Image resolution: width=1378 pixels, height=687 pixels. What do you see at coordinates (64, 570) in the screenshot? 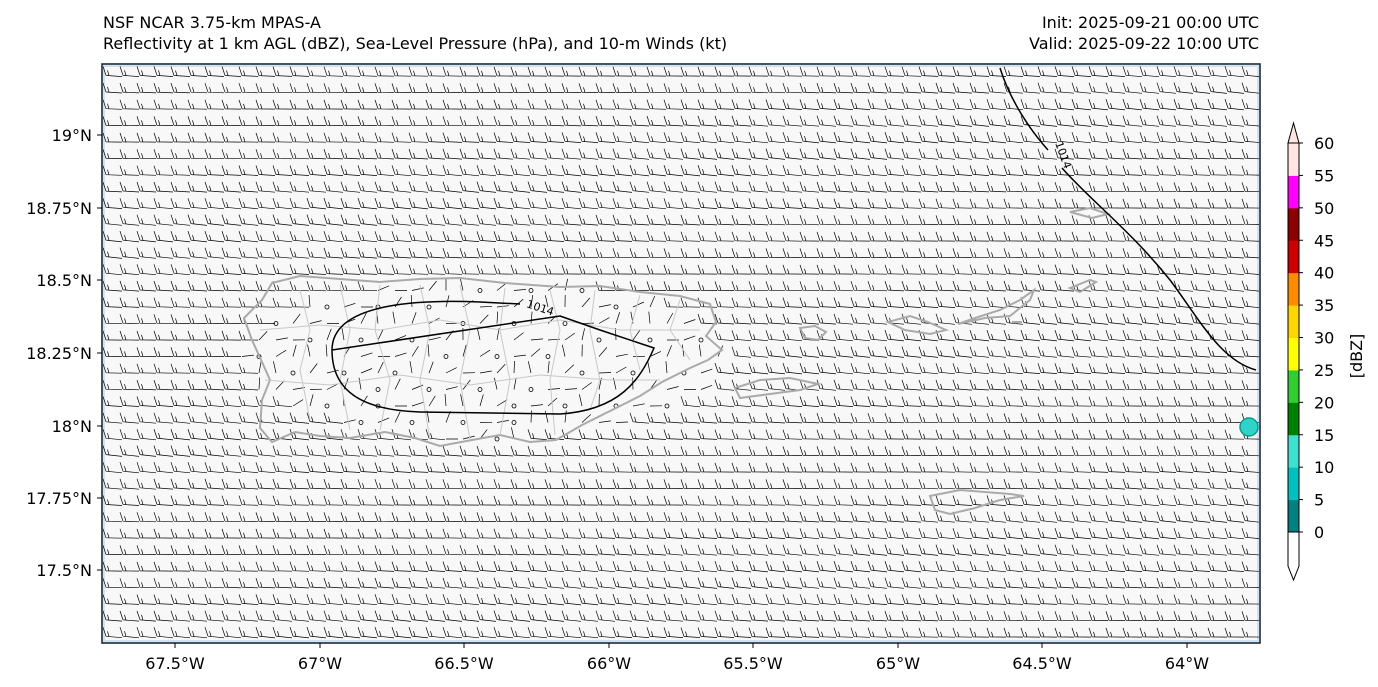
I see `lat-label-17-5: 17.5°N` at bounding box center [64, 570].